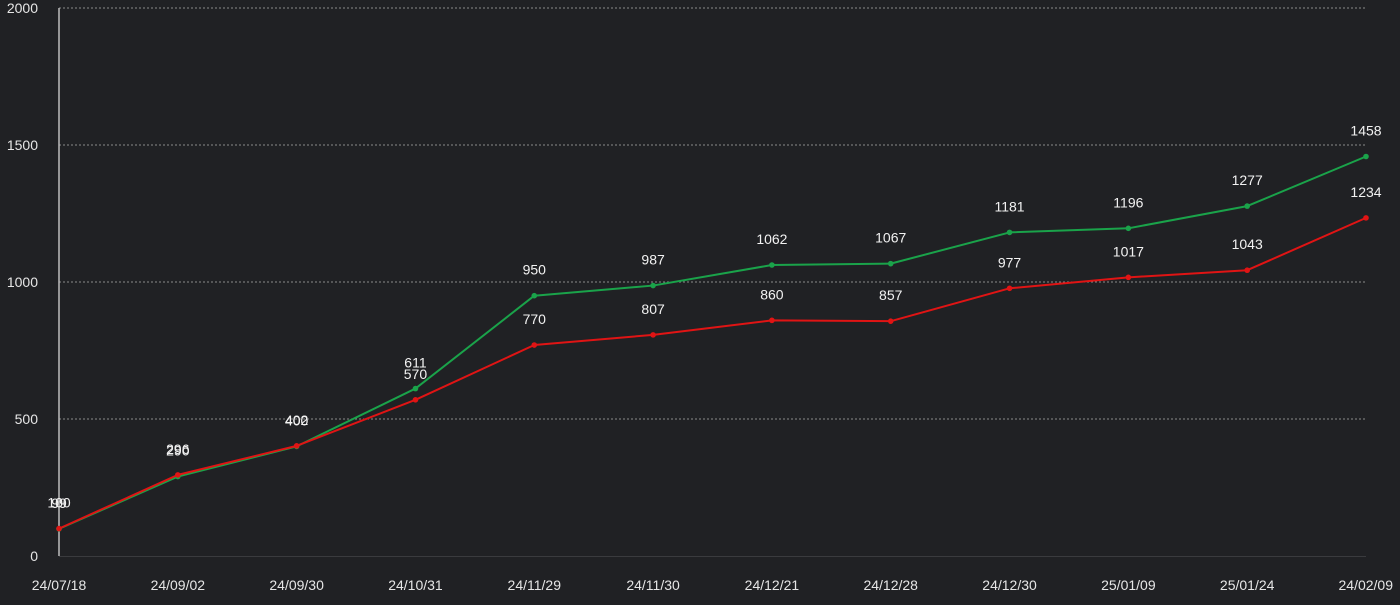  Describe the element at coordinates (1365, 192) in the screenshot. I see `data-label: 1234` at that location.